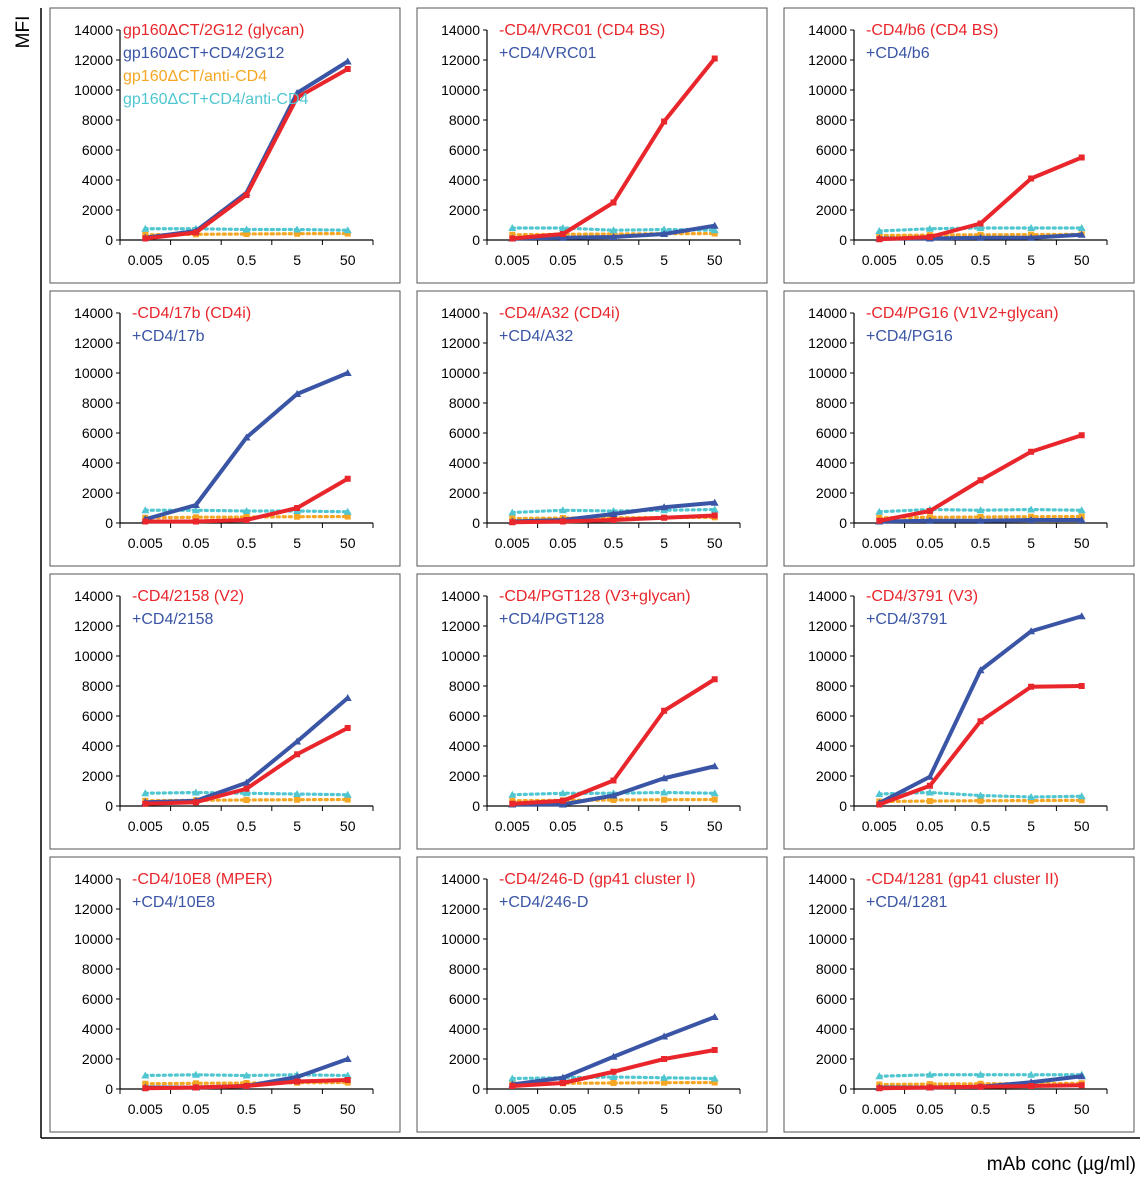 The height and width of the screenshot is (1178, 1147). What do you see at coordinates (246, 766) in the screenshot?
I see `series-minus` at bounding box center [246, 766].